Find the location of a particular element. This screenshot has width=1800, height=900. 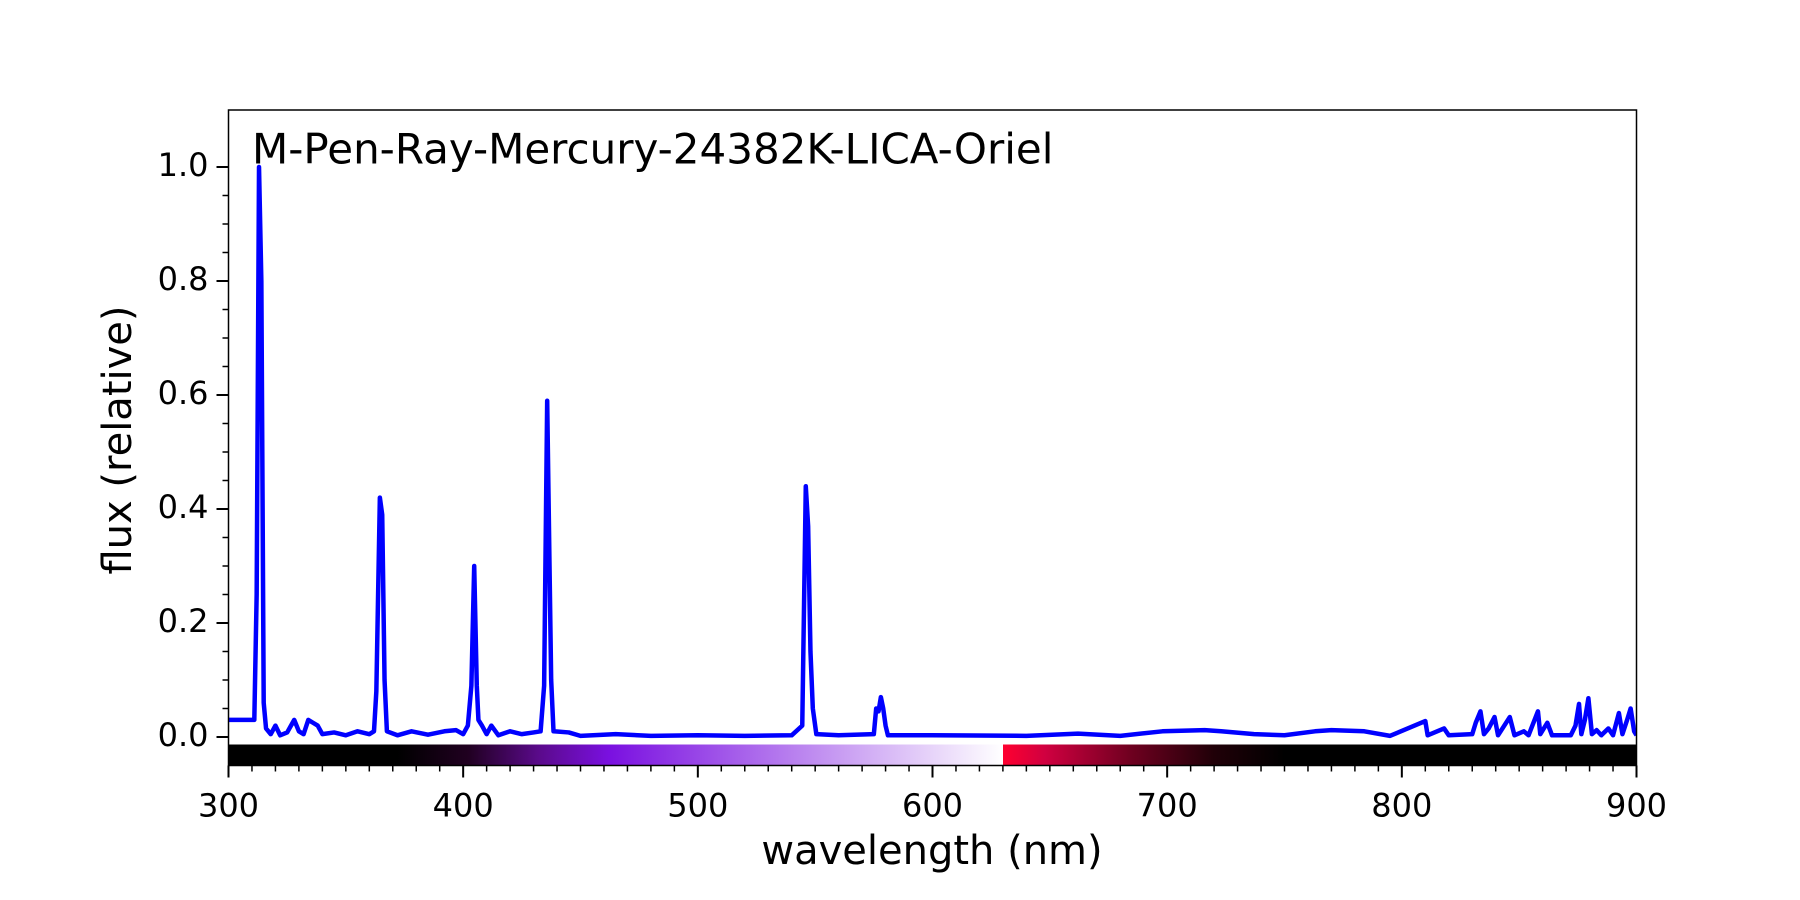

x-tick-label: 700 is located at coordinates (1167, 806).